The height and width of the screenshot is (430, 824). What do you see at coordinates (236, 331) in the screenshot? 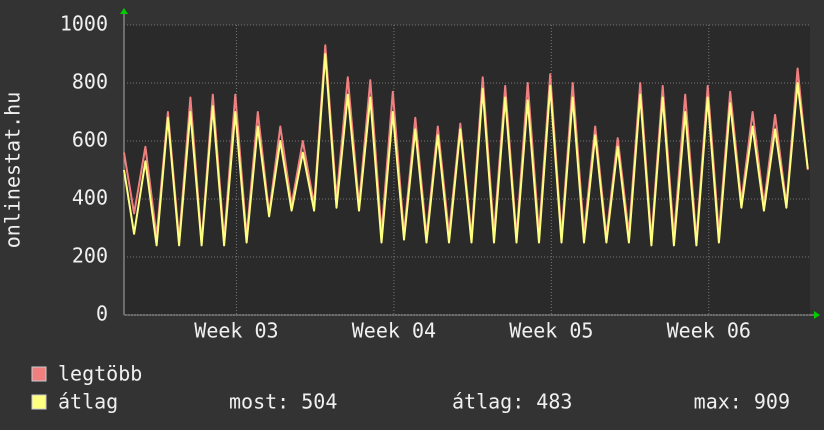
I see `x-tick-label: Week 03` at bounding box center [236, 331].